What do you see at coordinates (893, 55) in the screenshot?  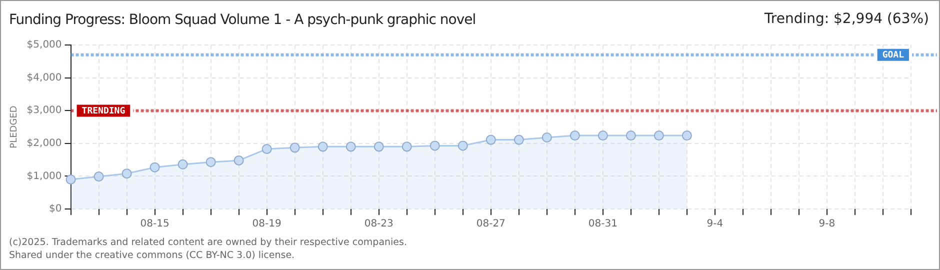 I see `ref-line-label: GOAL` at bounding box center [893, 55].